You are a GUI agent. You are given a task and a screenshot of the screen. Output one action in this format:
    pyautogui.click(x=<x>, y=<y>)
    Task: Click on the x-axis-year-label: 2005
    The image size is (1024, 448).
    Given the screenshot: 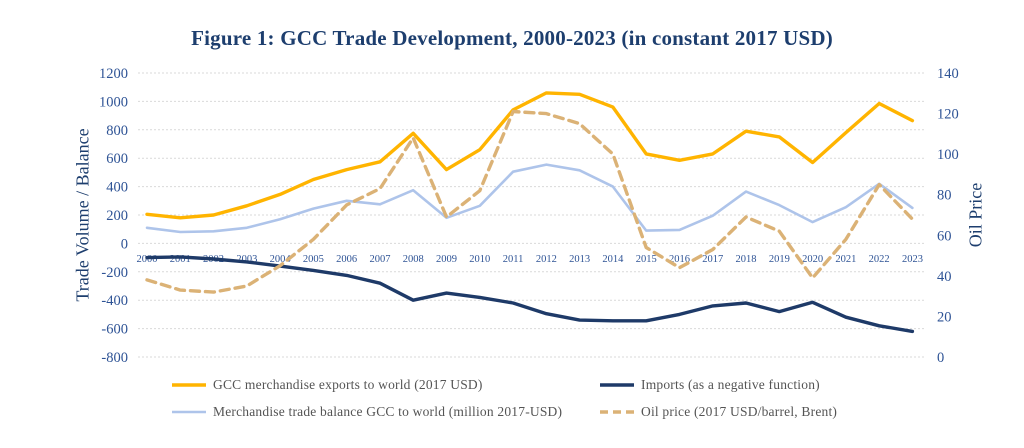 What is the action you would take?
    pyautogui.click(x=313, y=259)
    